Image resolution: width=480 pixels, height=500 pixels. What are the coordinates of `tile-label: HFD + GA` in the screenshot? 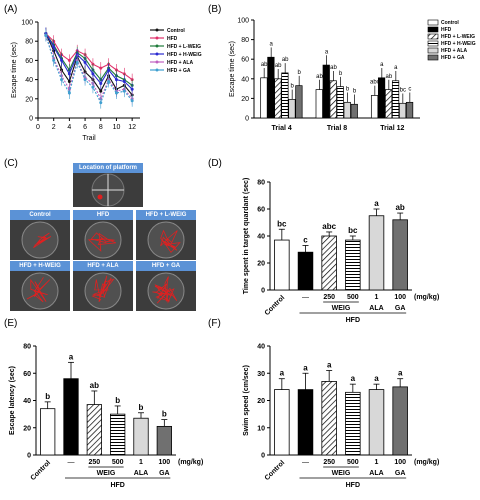 It's located at (166, 266).